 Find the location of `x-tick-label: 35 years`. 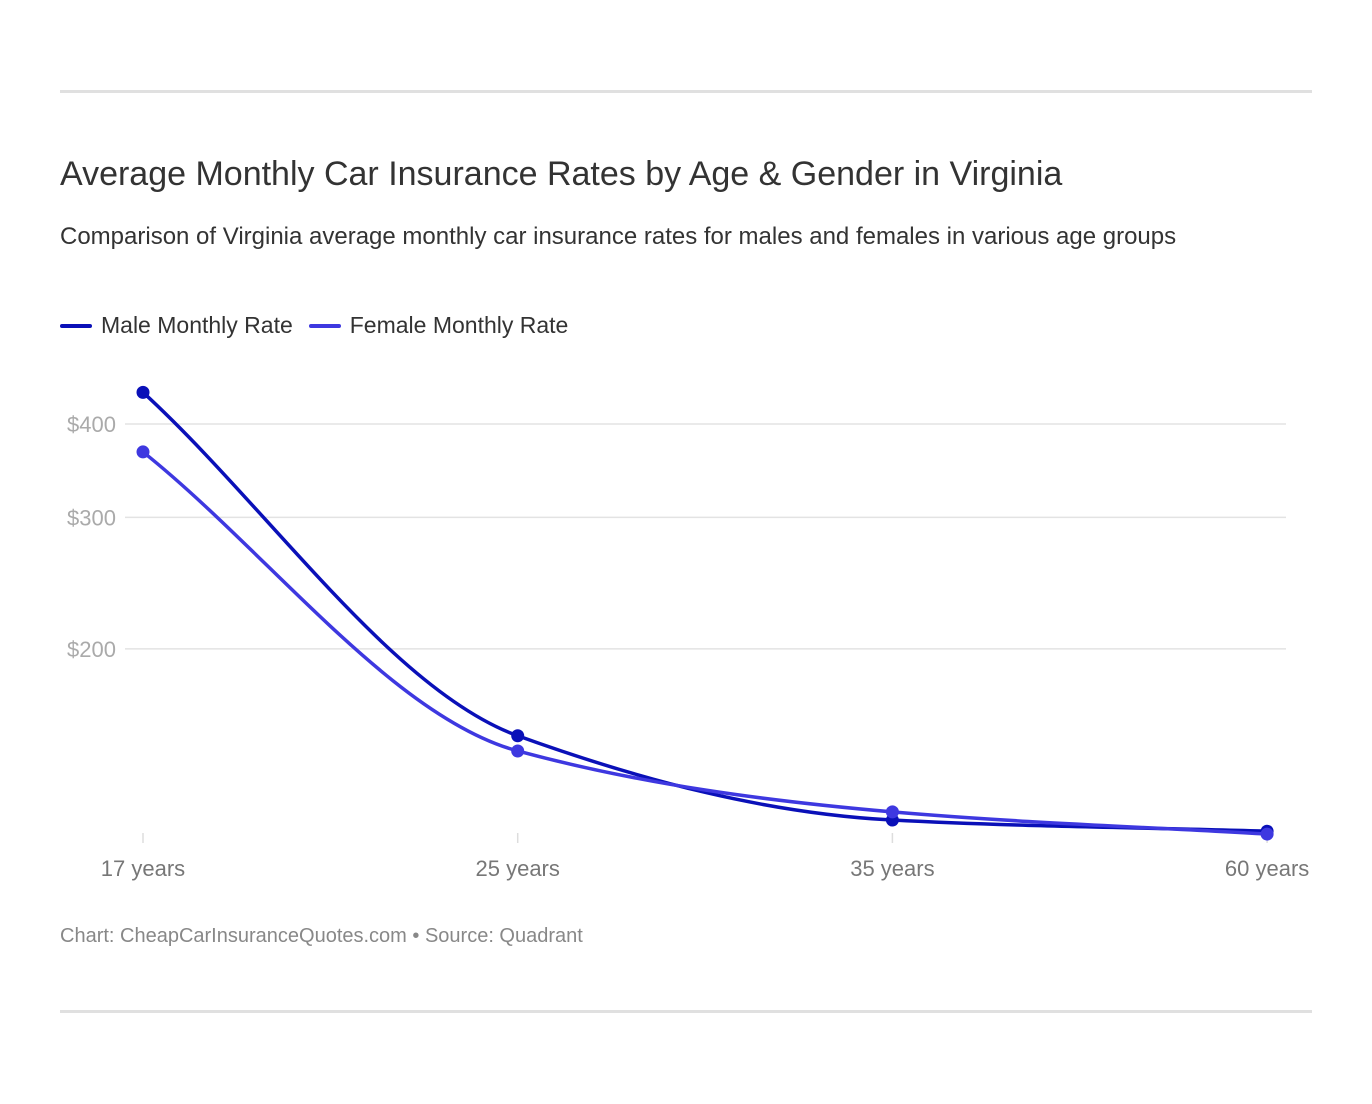

x-tick-label: 35 years is located at coordinates (892, 868).